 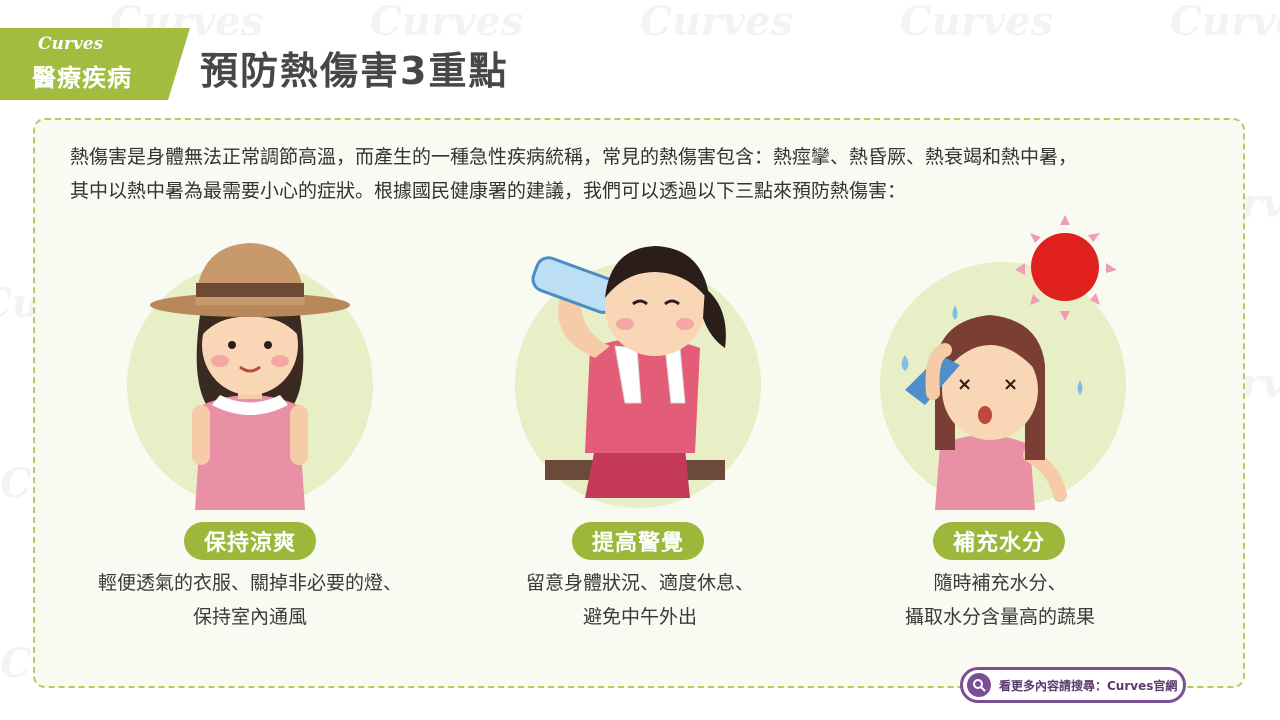 I want to click on woman-straw-hat-illustration, so click(x=250, y=376).